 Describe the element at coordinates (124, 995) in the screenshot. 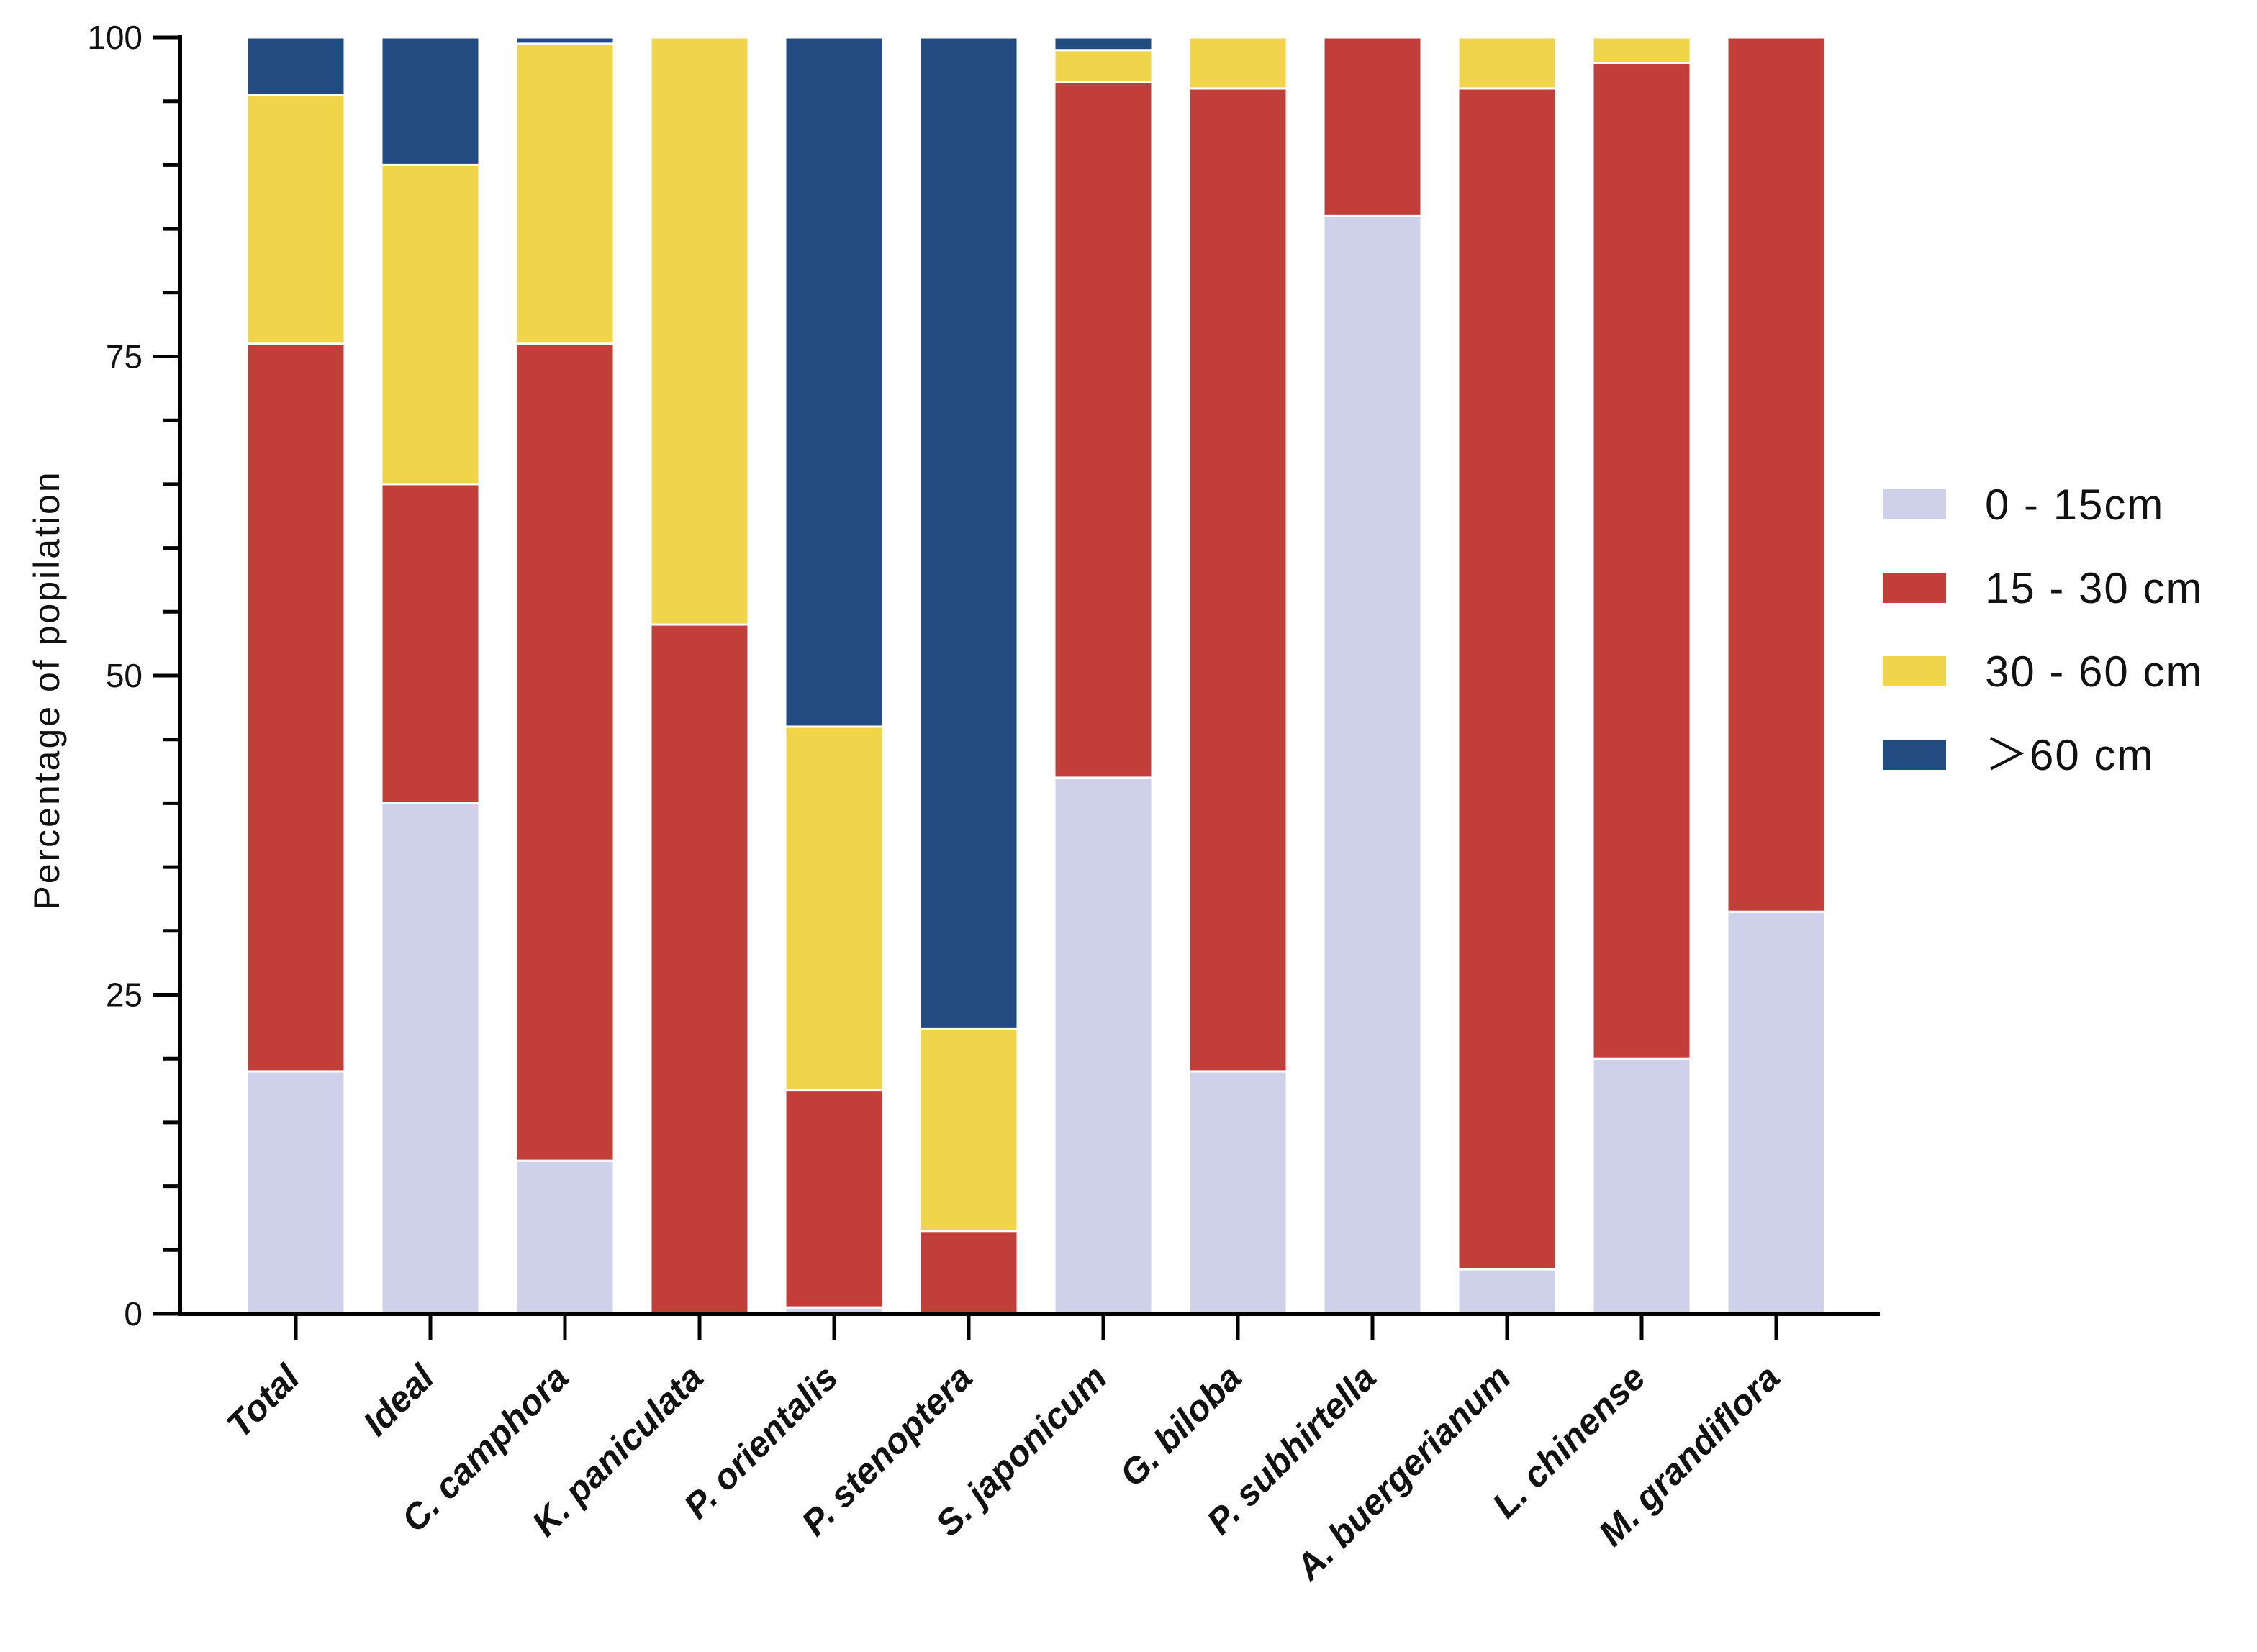

I see `y-tick-label: 25` at that location.